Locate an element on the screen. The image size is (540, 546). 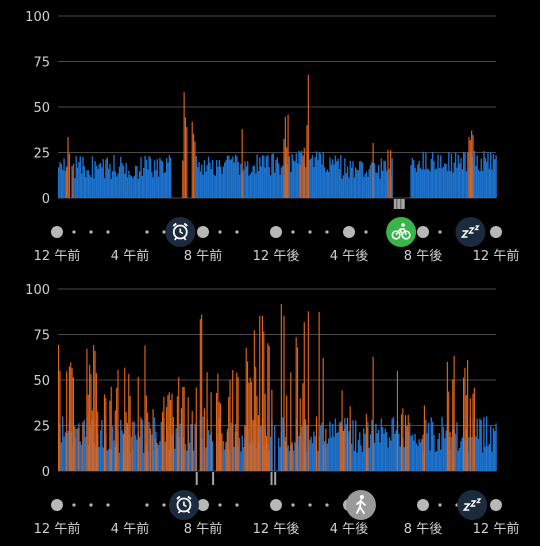
cycling-icon is located at coordinates (401, 232).